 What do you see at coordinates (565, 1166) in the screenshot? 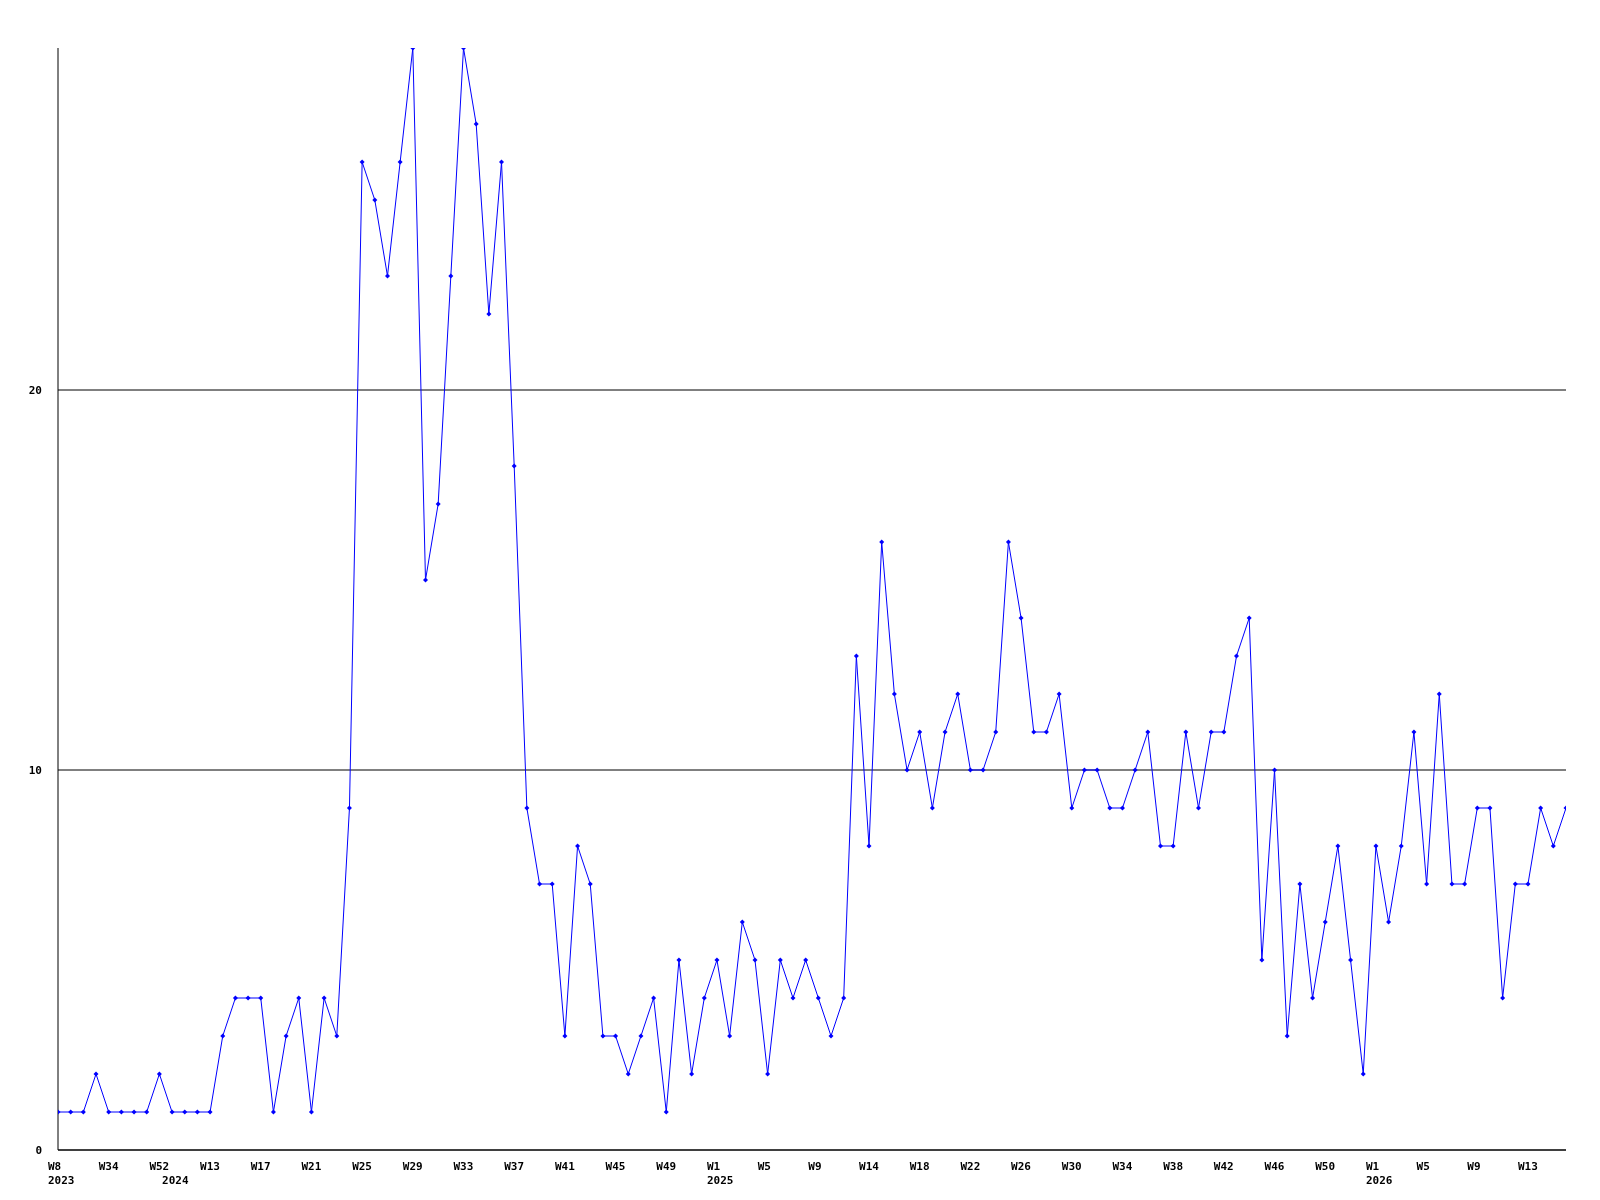
I see `x-tick-label: W41` at bounding box center [565, 1166].